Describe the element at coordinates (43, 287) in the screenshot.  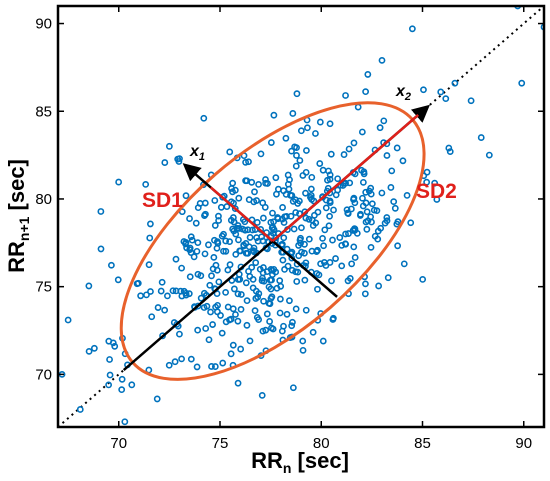
I see `y-tick-label: 75` at that location.